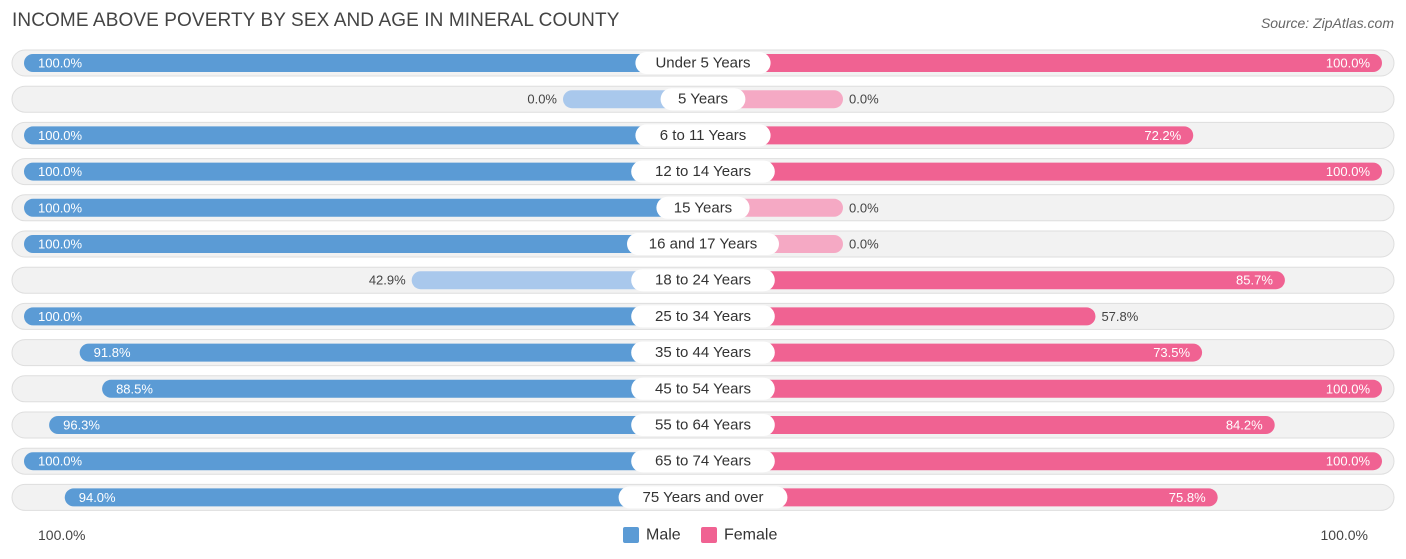 The image size is (1406, 559). I want to click on male-value-label: 88.5%, so click(134, 388).